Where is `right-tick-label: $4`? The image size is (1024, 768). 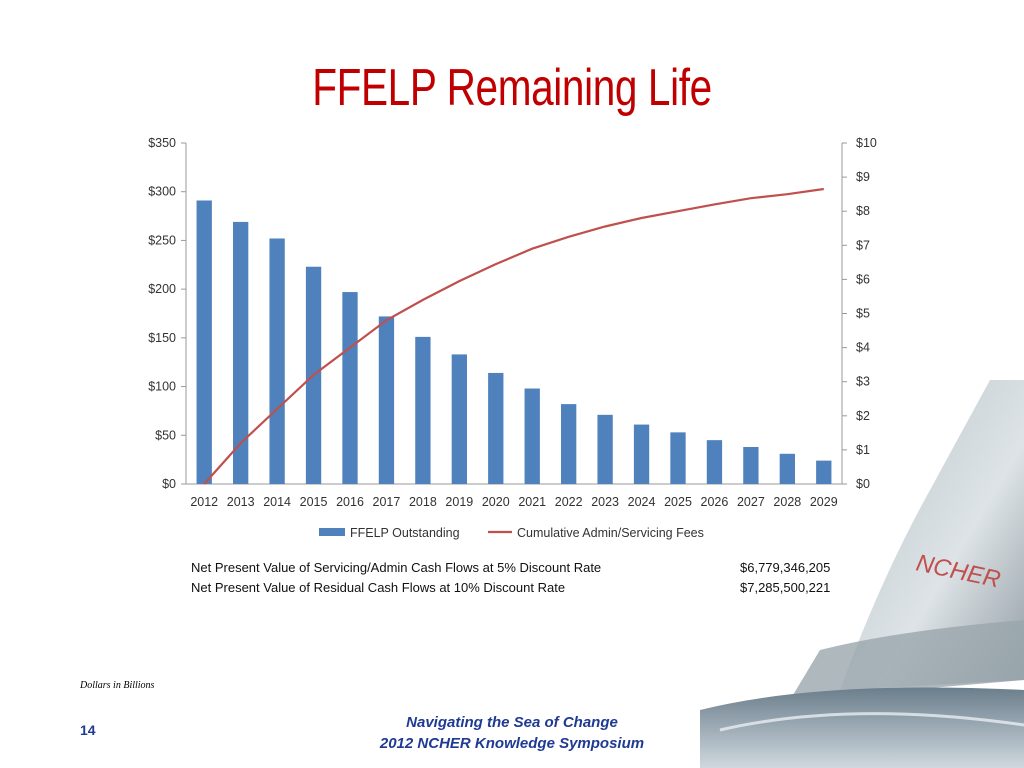
right-tick-label: $4 is located at coordinates (863, 348).